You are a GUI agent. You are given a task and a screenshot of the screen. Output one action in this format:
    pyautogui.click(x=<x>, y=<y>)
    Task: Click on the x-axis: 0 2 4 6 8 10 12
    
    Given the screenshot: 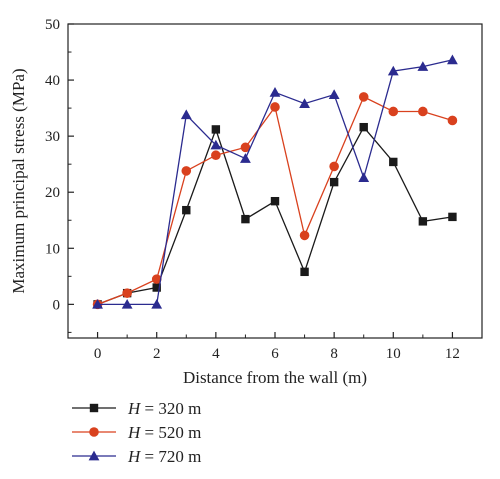 What is the action you would take?
    pyautogui.click(x=277, y=347)
    